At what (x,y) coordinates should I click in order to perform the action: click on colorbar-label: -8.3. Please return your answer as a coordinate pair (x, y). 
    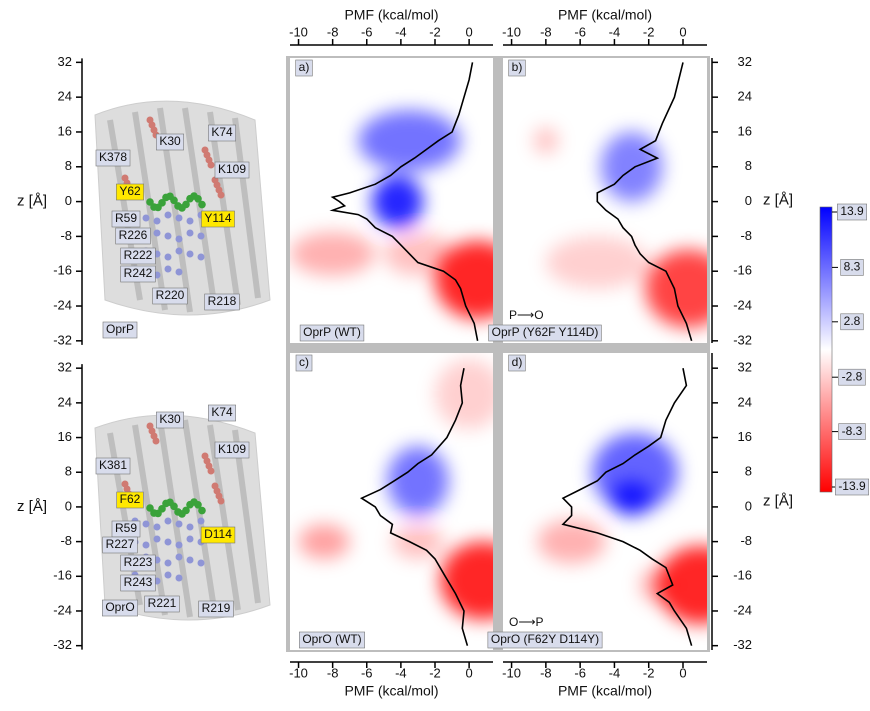
    Looking at the image, I should click on (852, 431).